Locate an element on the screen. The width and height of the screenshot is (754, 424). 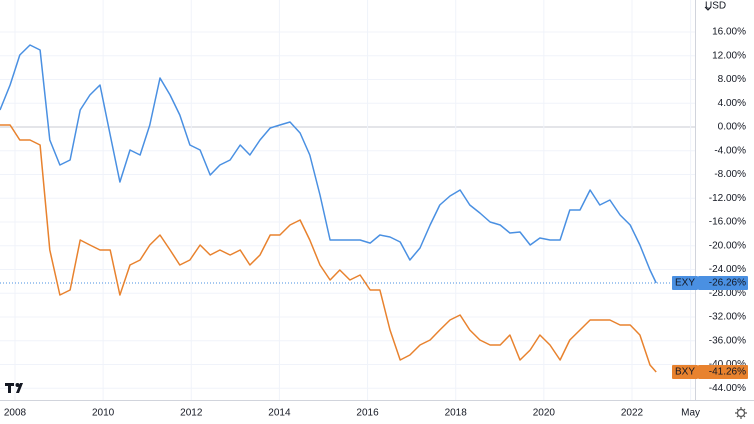
x-tick-label: May is located at coordinates (690, 413).